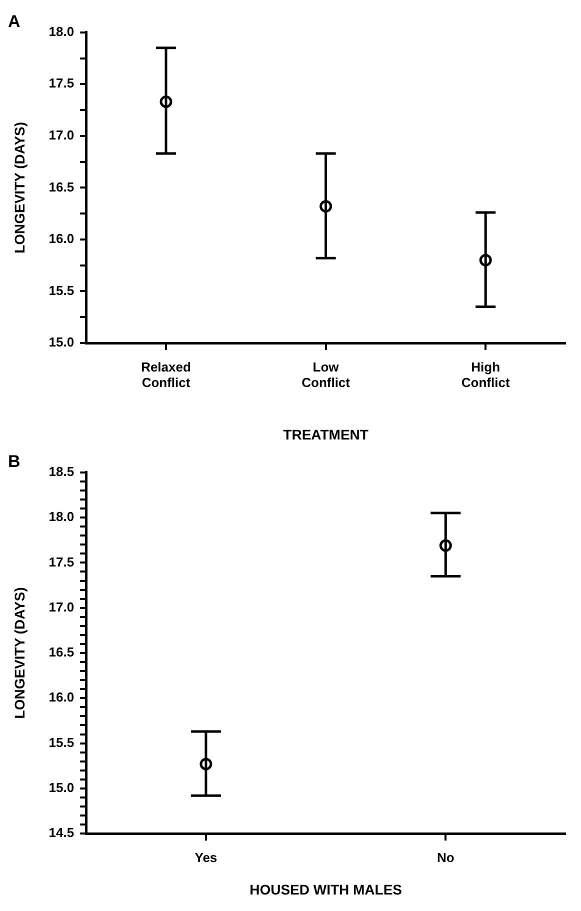 This screenshot has height=911, width=581. What do you see at coordinates (61, 832) in the screenshot?
I see `y-tick-label: 14.5` at bounding box center [61, 832].